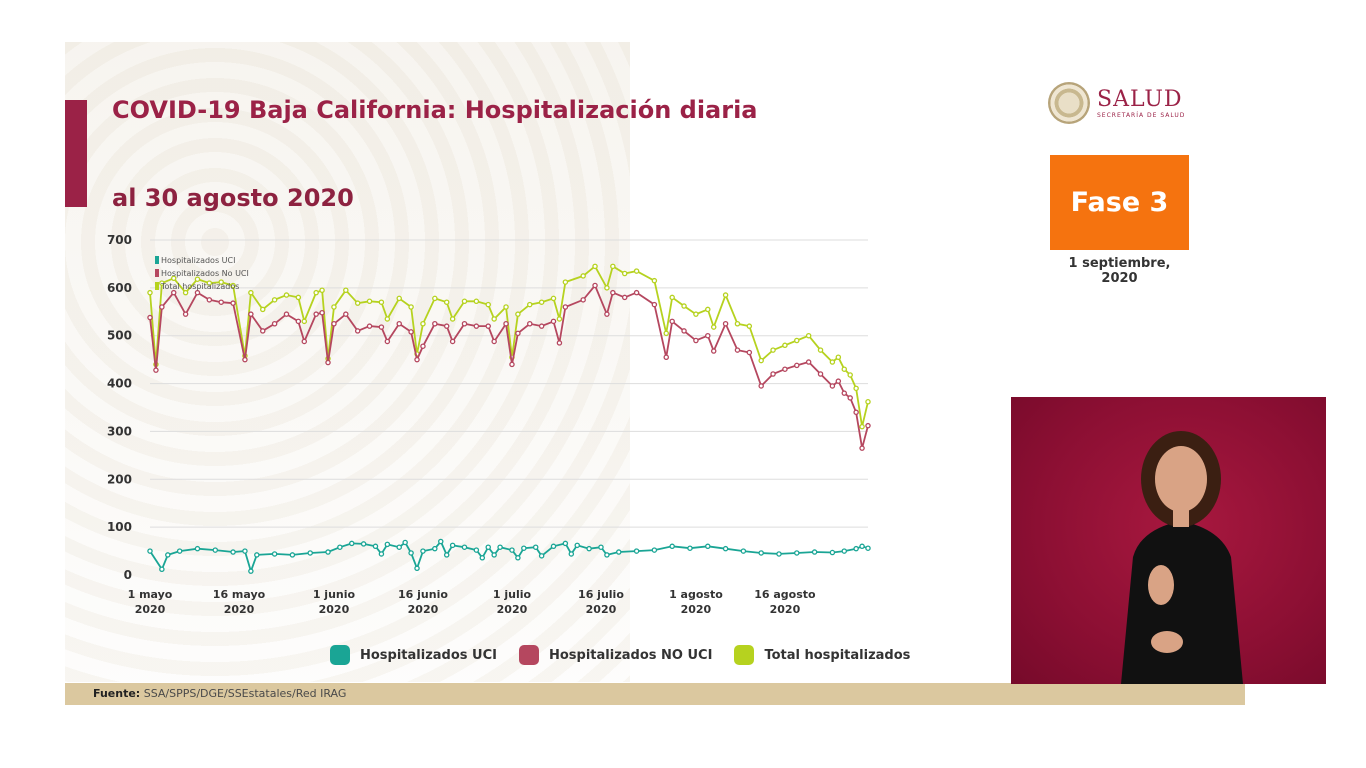 This screenshot has height=768, width=1366. What do you see at coordinates (1181, 479) in the screenshot?
I see `interpreter-face` at bounding box center [1181, 479].